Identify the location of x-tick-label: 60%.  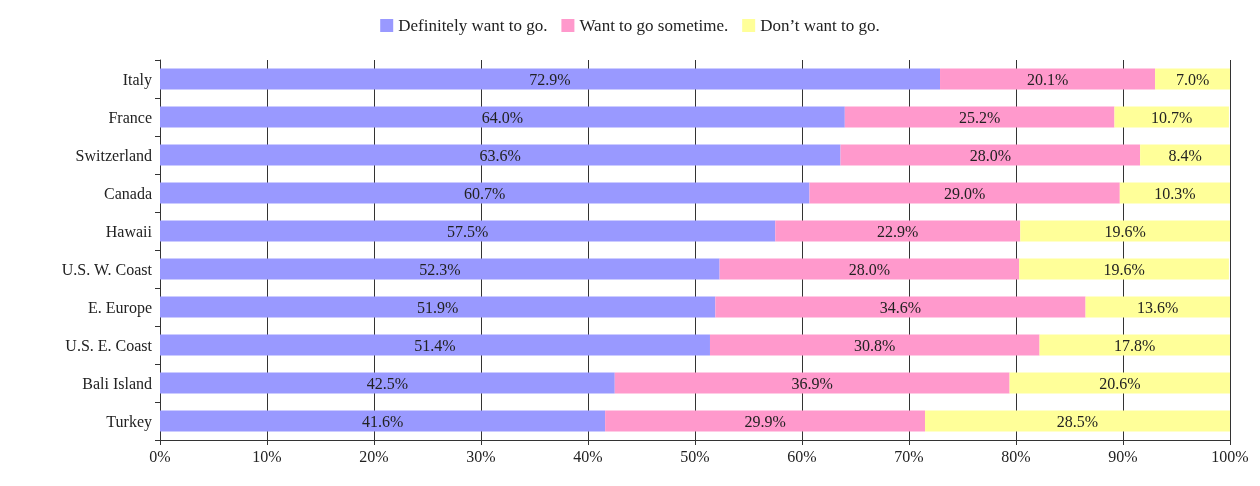
(802, 456).